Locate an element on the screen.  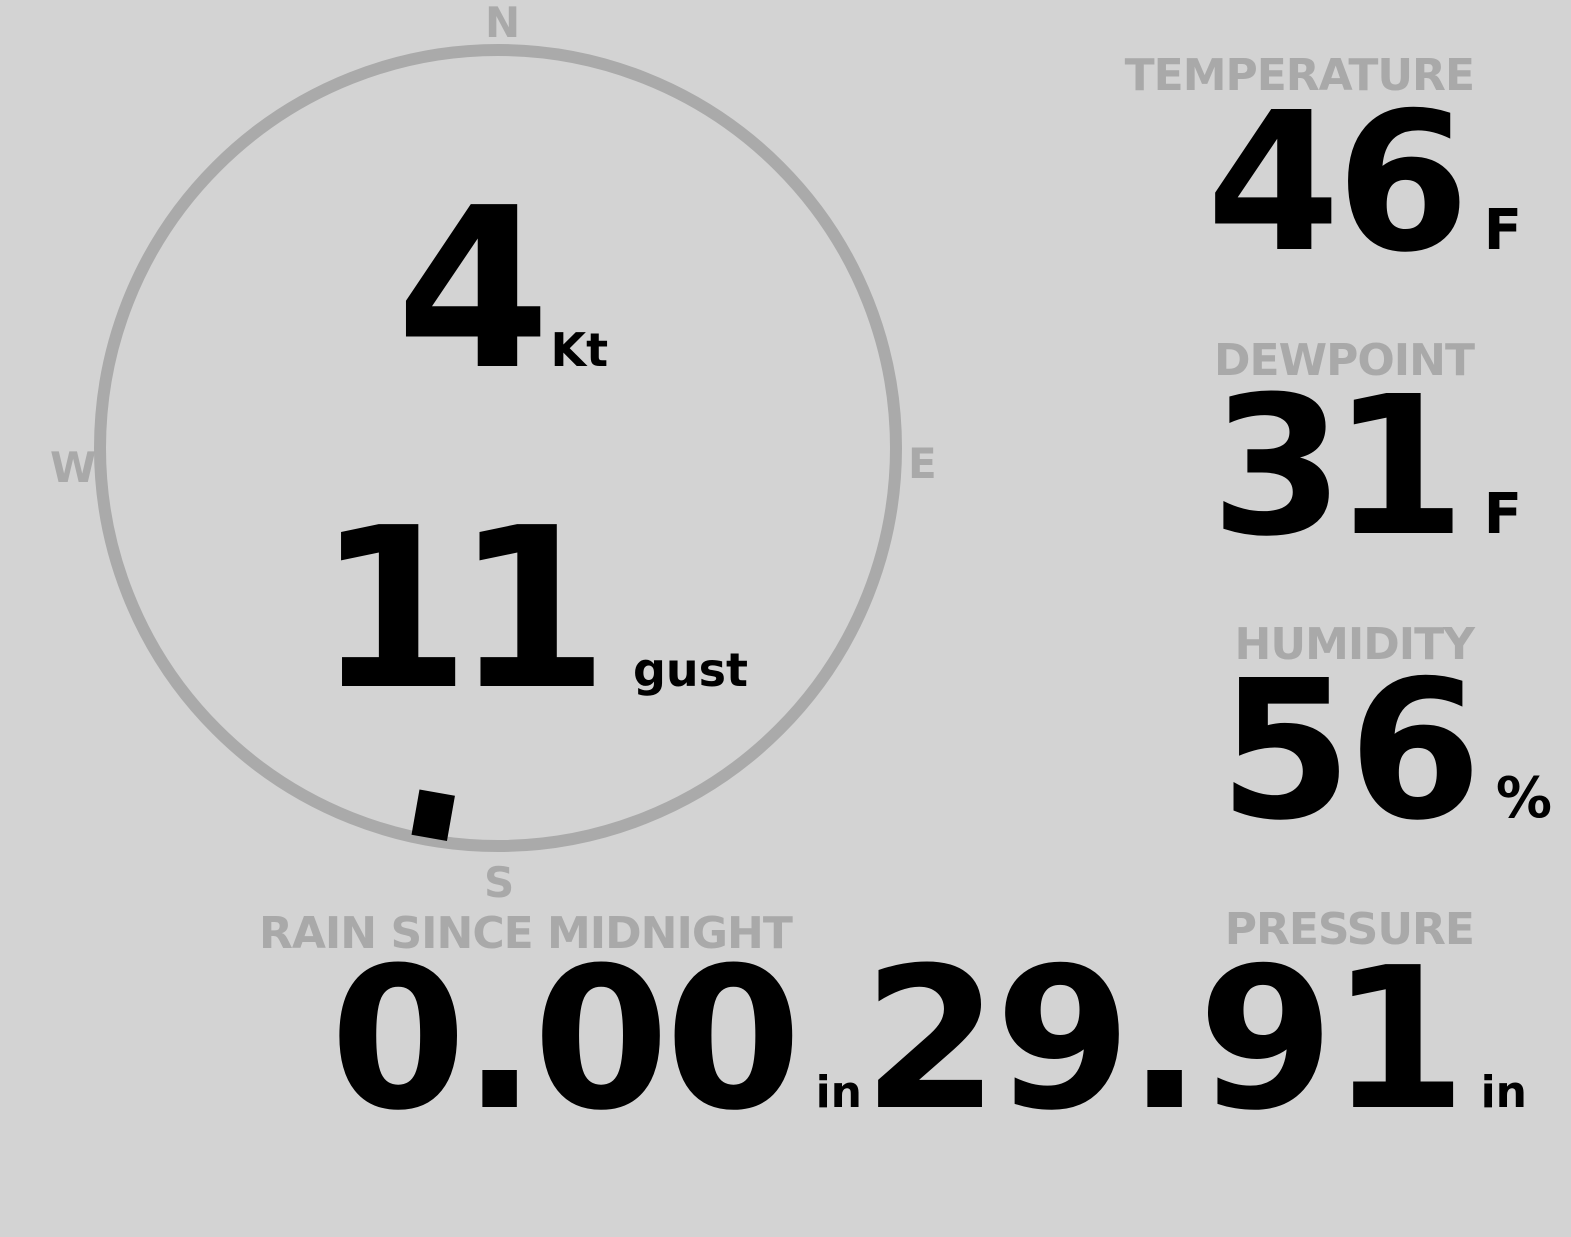
pressure-unit: in is located at coordinates (1503, 1092).